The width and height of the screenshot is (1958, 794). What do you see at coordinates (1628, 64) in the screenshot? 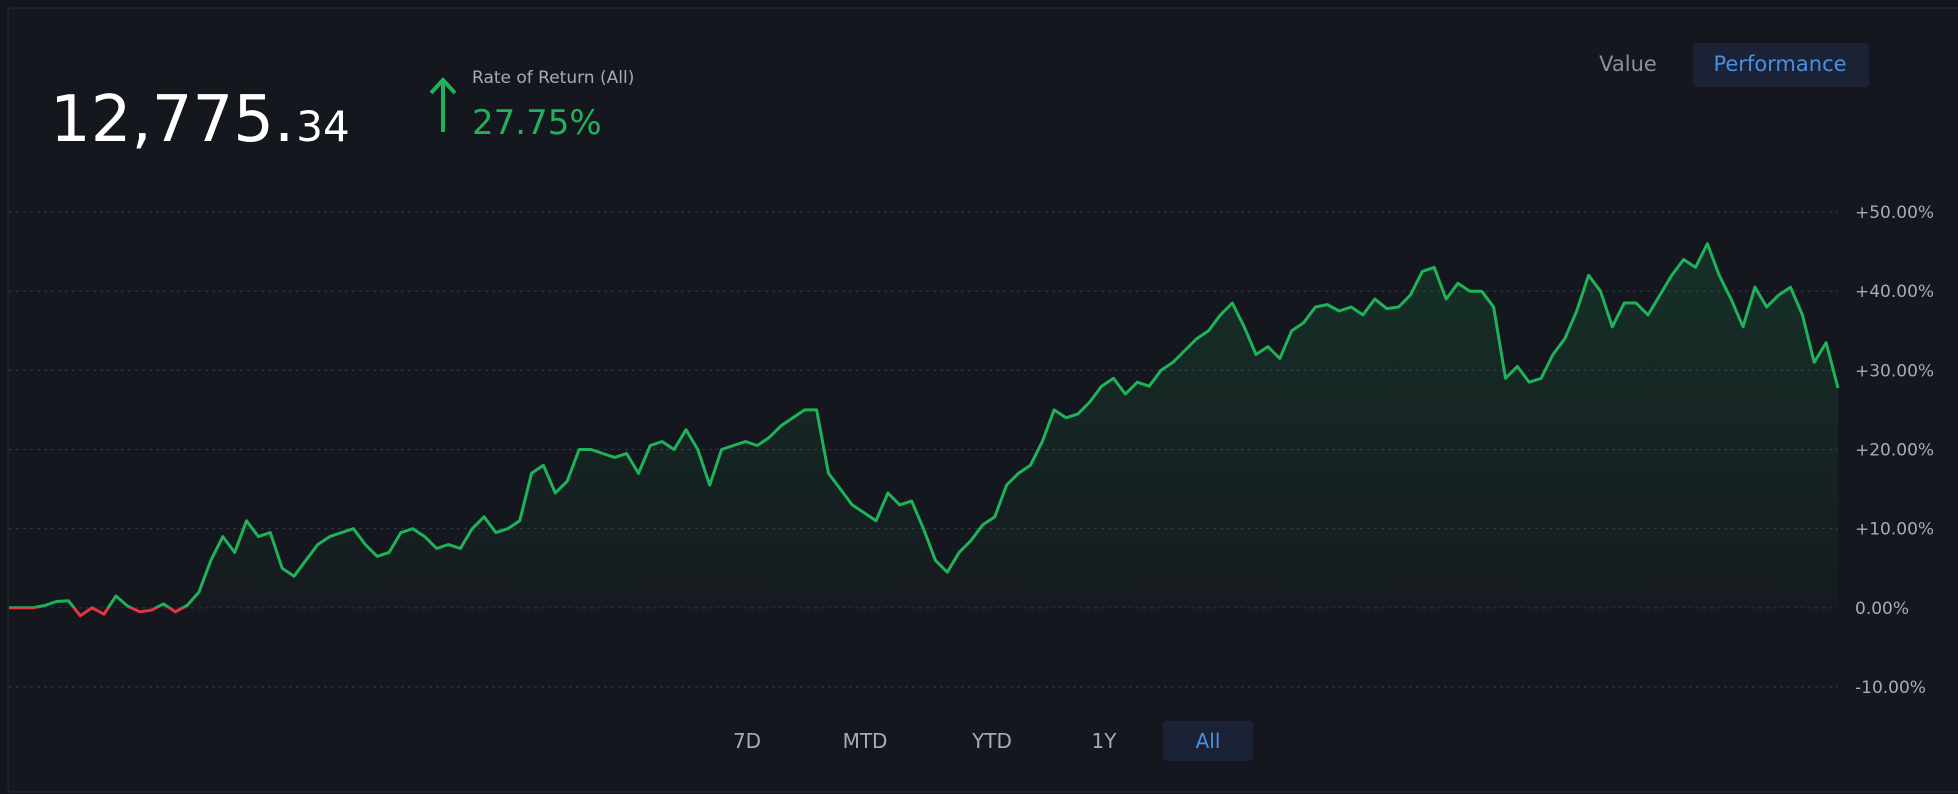
I see `view-tab: Value` at bounding box center [1628, 64].